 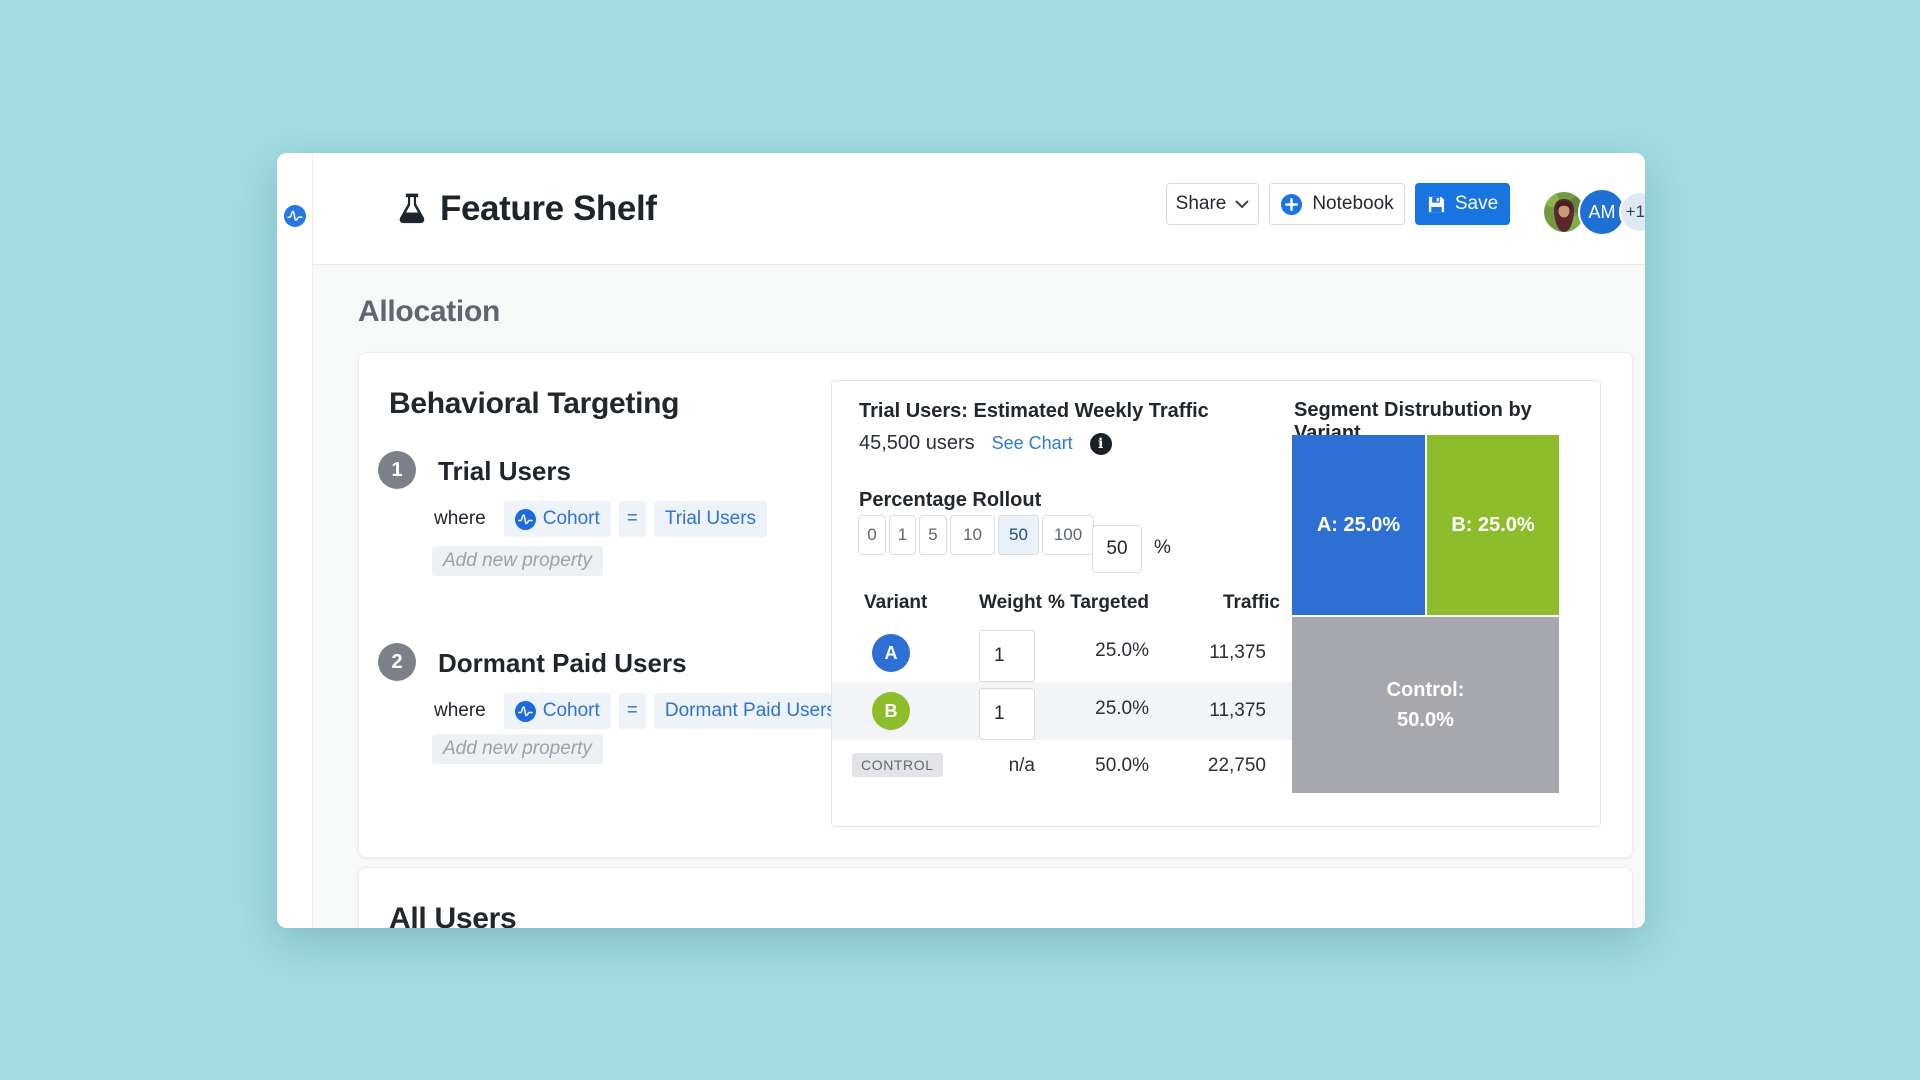 What do you see at coordinates (1068, 535) in the screenshot?
I see `rollout-option-100: 100` at bounding box center [1068, 535].